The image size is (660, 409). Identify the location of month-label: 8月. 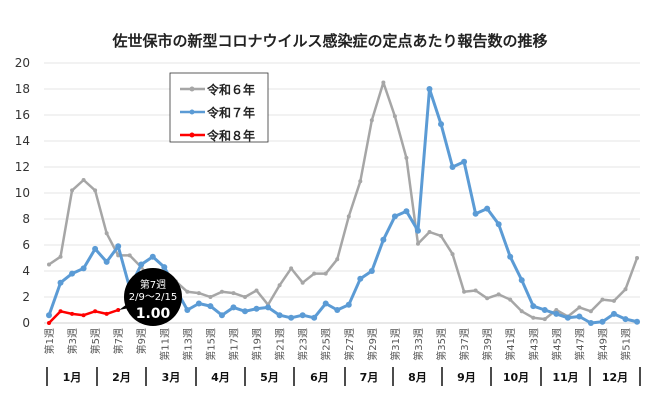
(417, 377).